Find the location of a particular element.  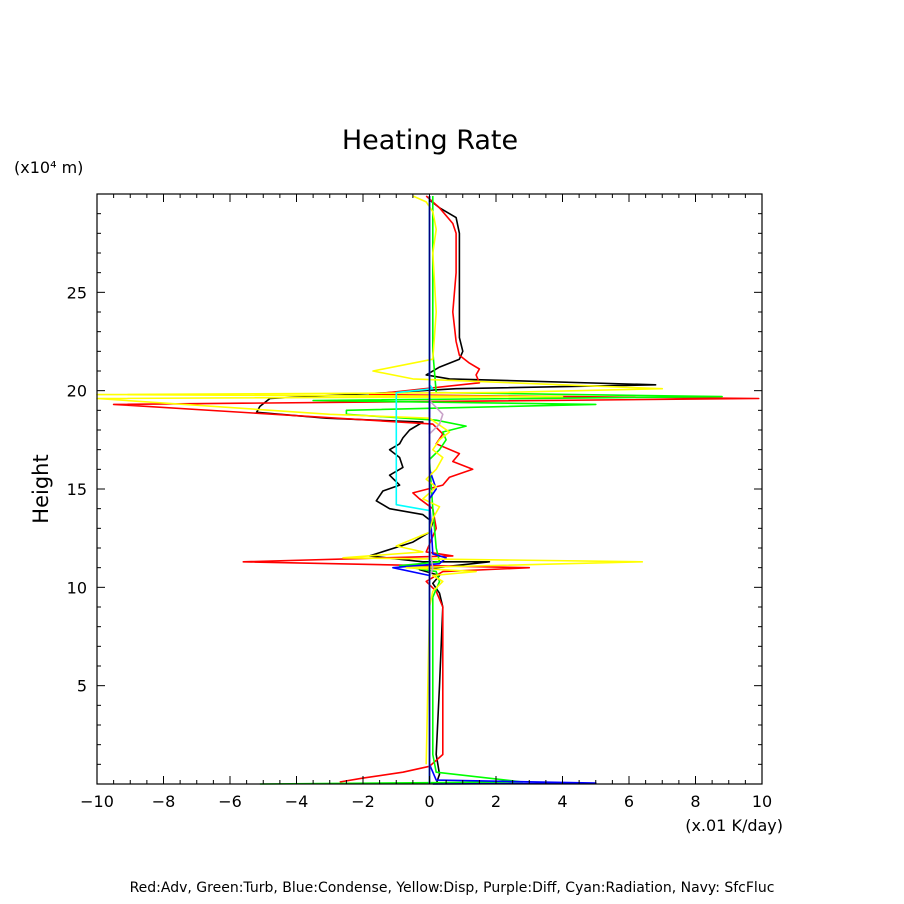

chart-title: Heating Rate is located at coordinates (430, 140).